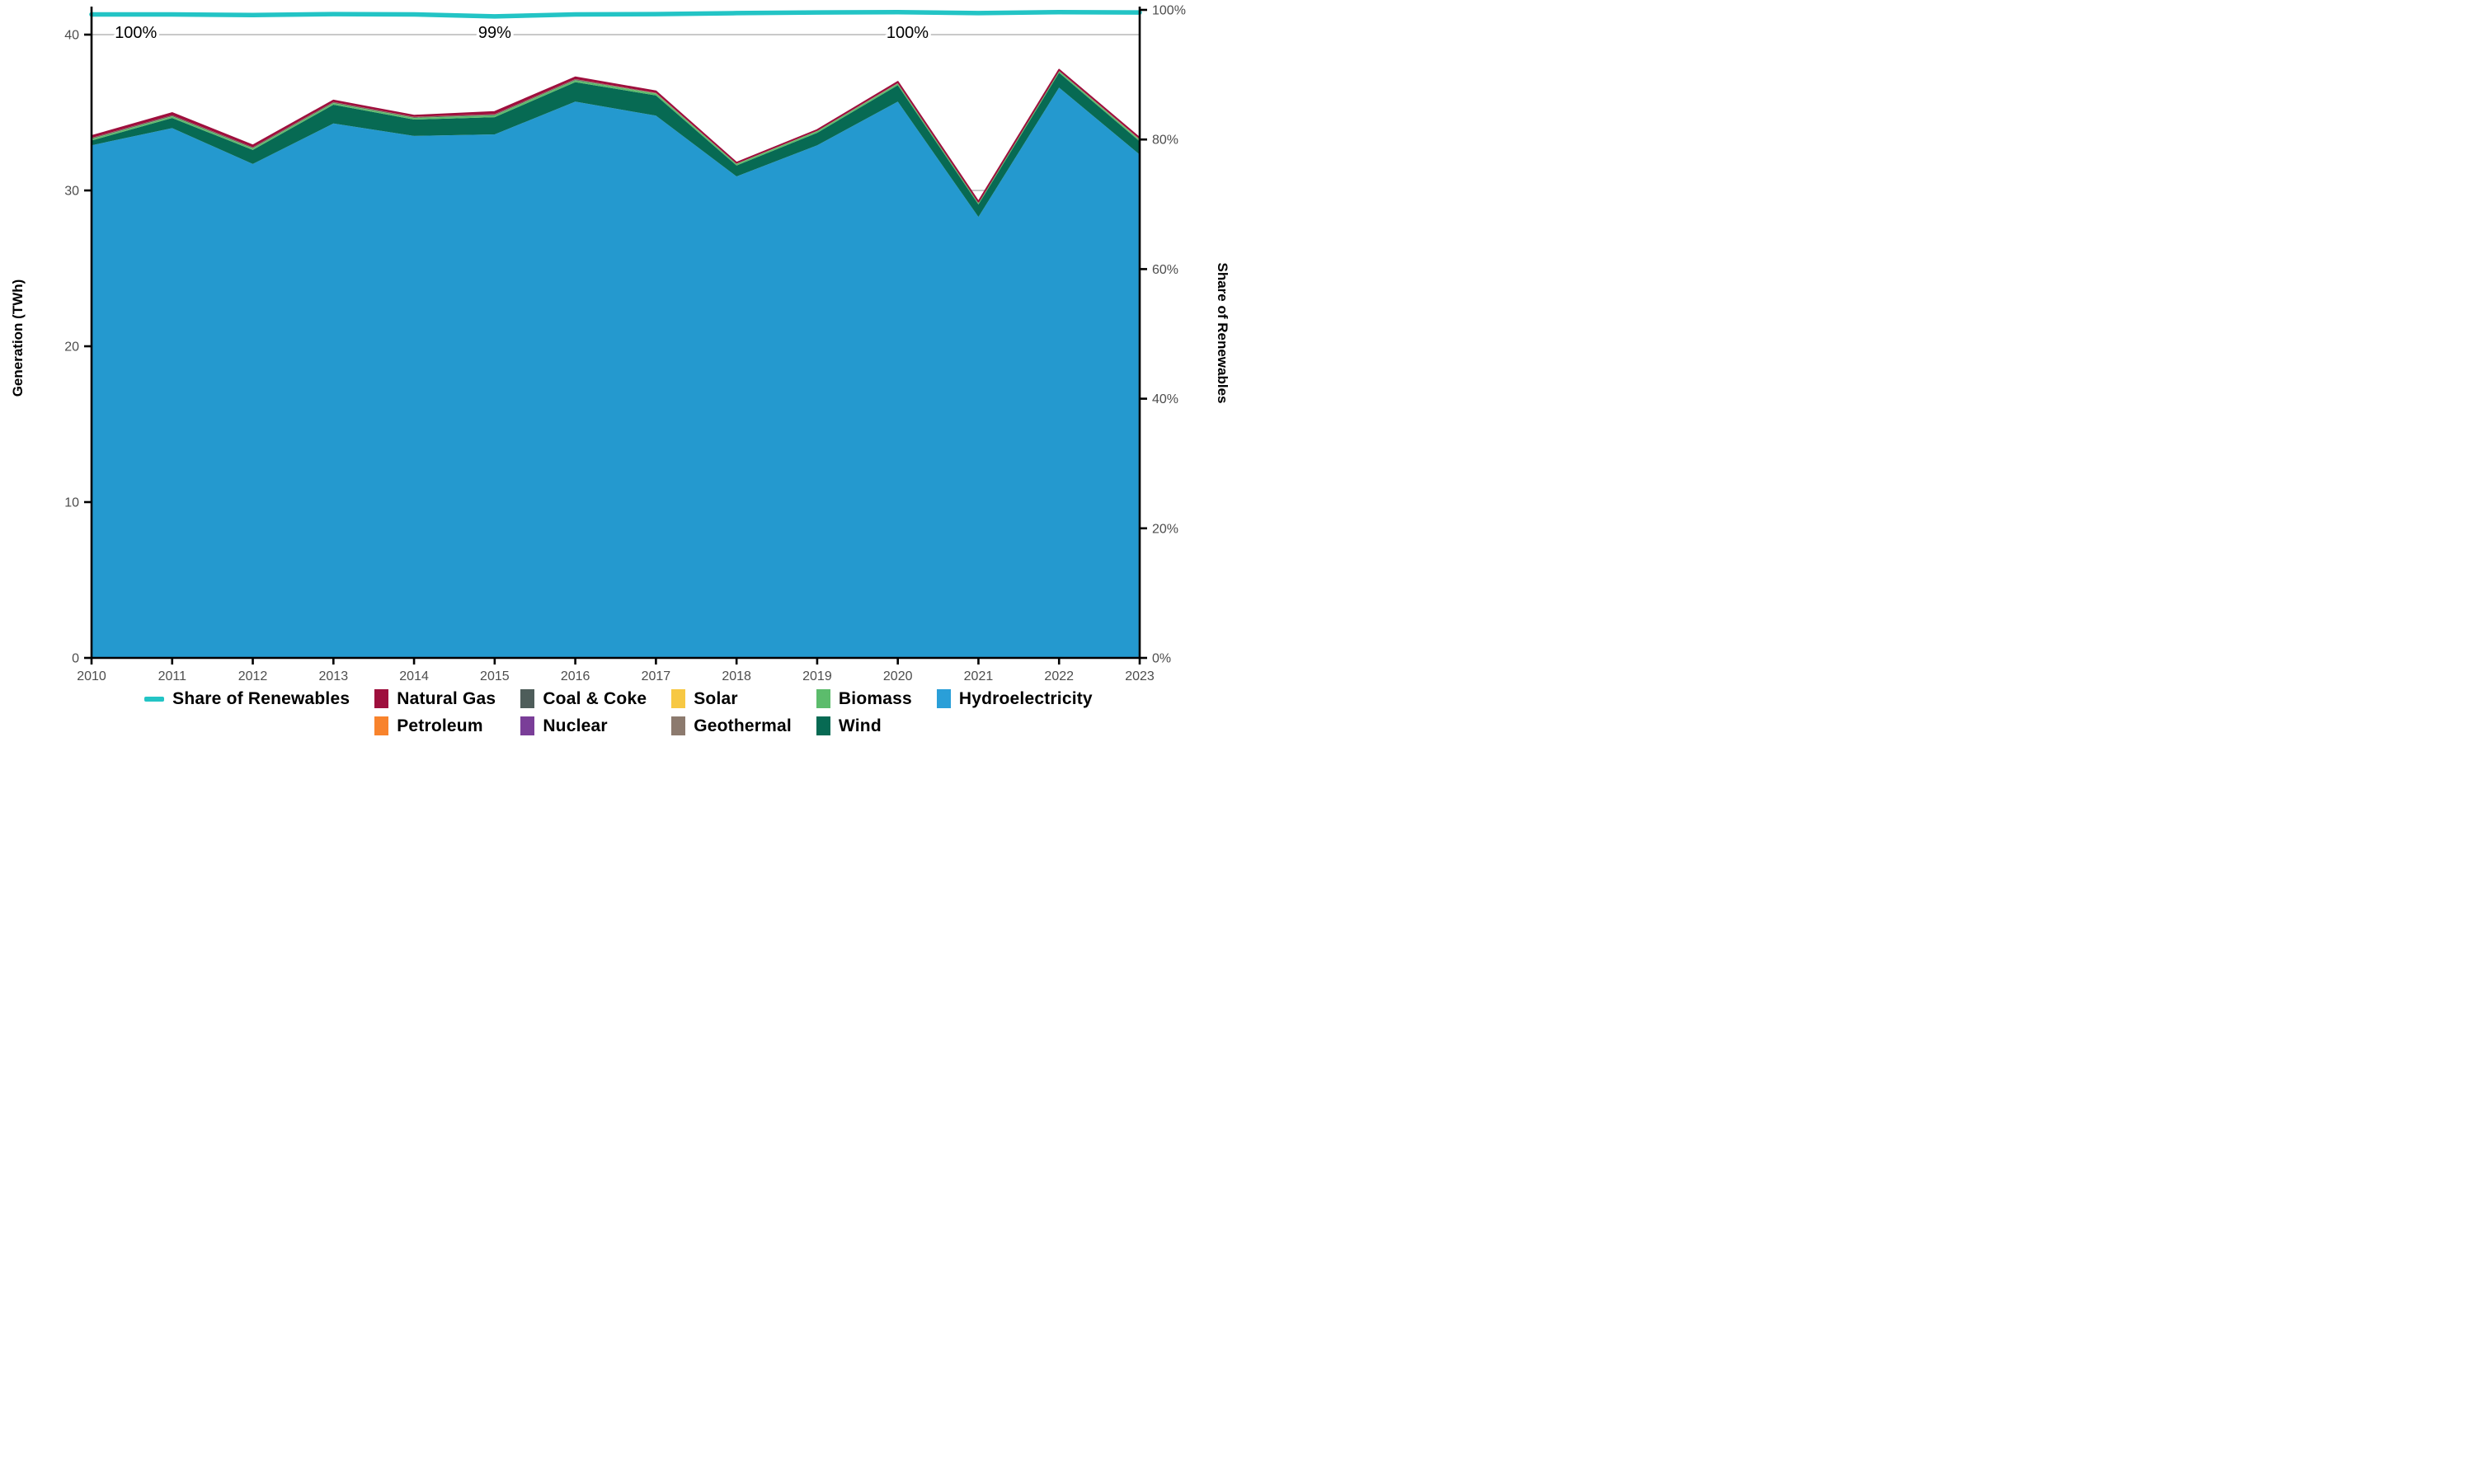 The image size is (2474, 1484). Describe the element at coordinates (527, 698) in the screenshot. I see `legend-swatch-coal-coke-icon` at that location.